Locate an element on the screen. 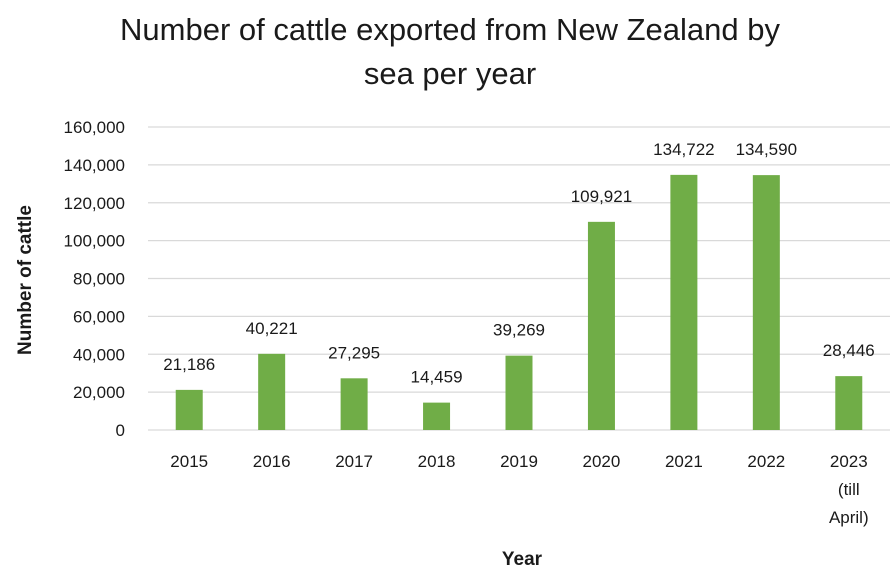  x-tick-label: 2023 is located at coordinates (849, 461).